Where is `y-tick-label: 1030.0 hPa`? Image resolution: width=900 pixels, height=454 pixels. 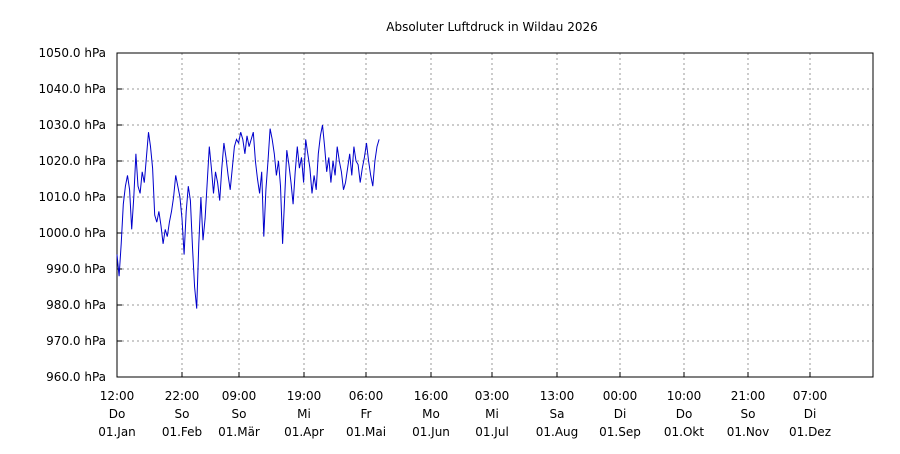 y-tick-label: 1030.0 hPa is located at coordinates (72, 125).